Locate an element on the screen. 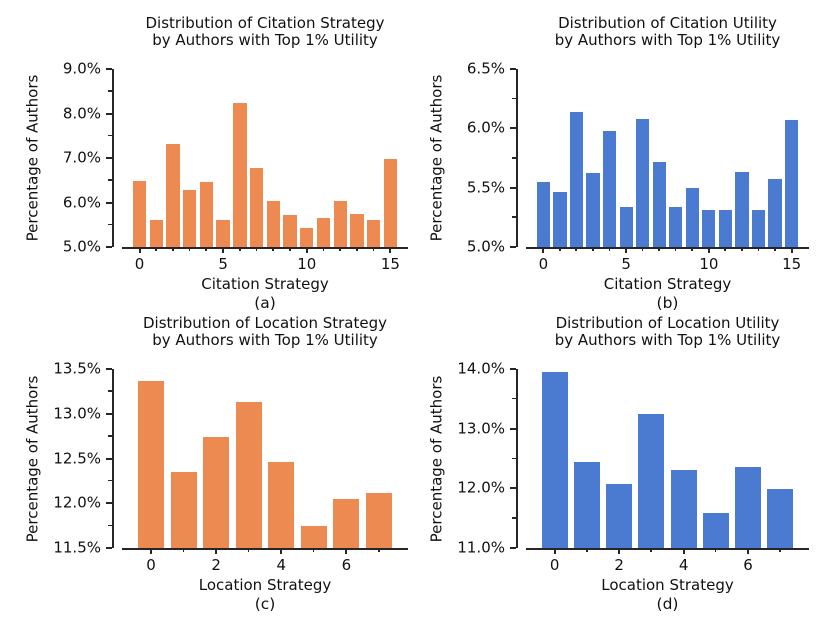 This screenshot has height=626, width=830. y-tick-label: 14.0% is located at coordinates (481, 368).